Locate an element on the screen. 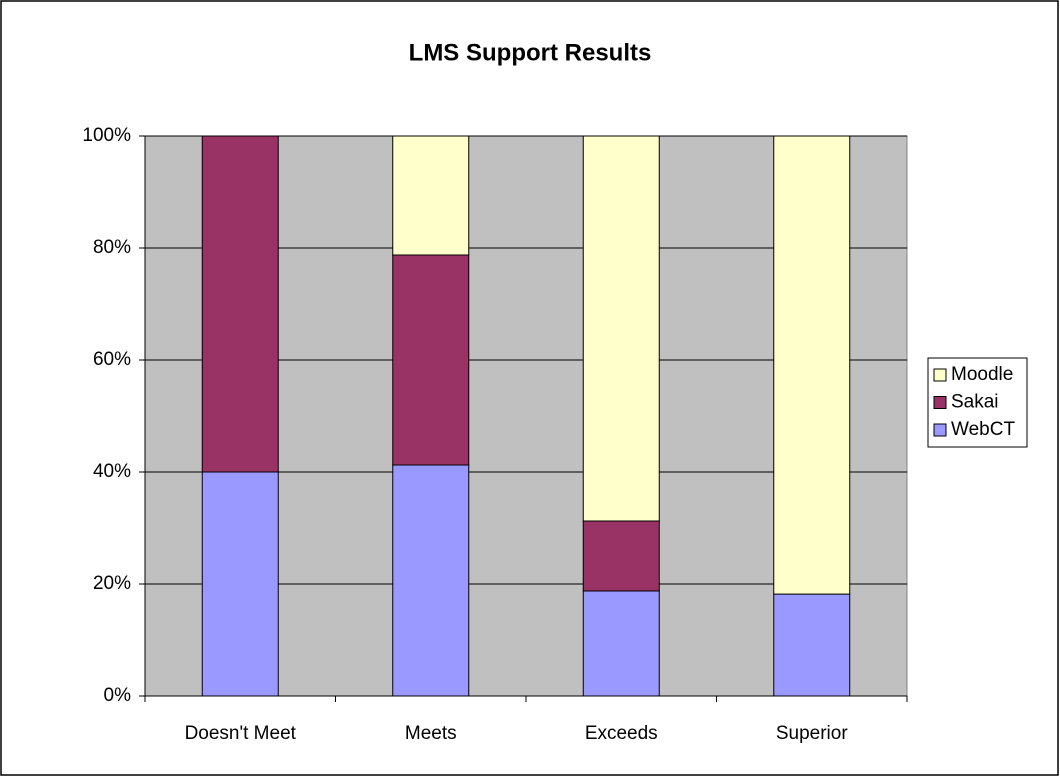 The width and height of the screenshot is (1060, 777). x-tick-label: Exceeds is located at coordinates (621, 733).